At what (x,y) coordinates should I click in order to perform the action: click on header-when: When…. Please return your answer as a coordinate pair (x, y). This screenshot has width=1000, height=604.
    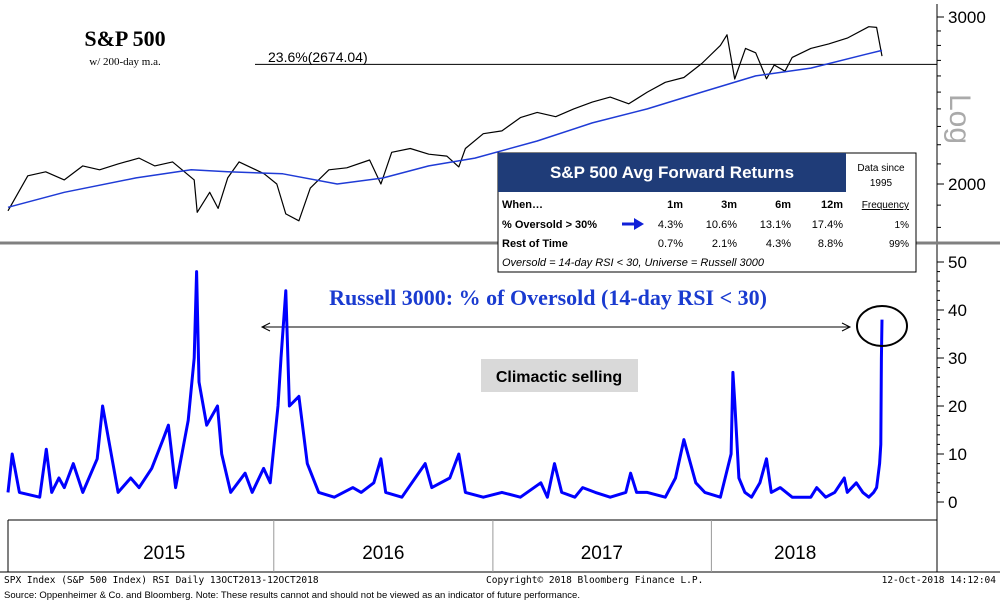
    Looking at the image, I should click on (522, 205).